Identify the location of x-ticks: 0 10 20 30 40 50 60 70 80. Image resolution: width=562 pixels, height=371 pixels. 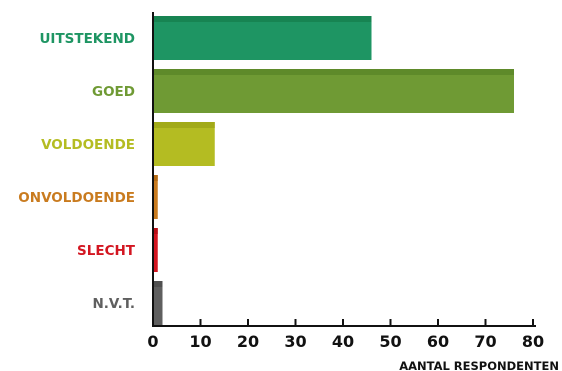
(345, 335).